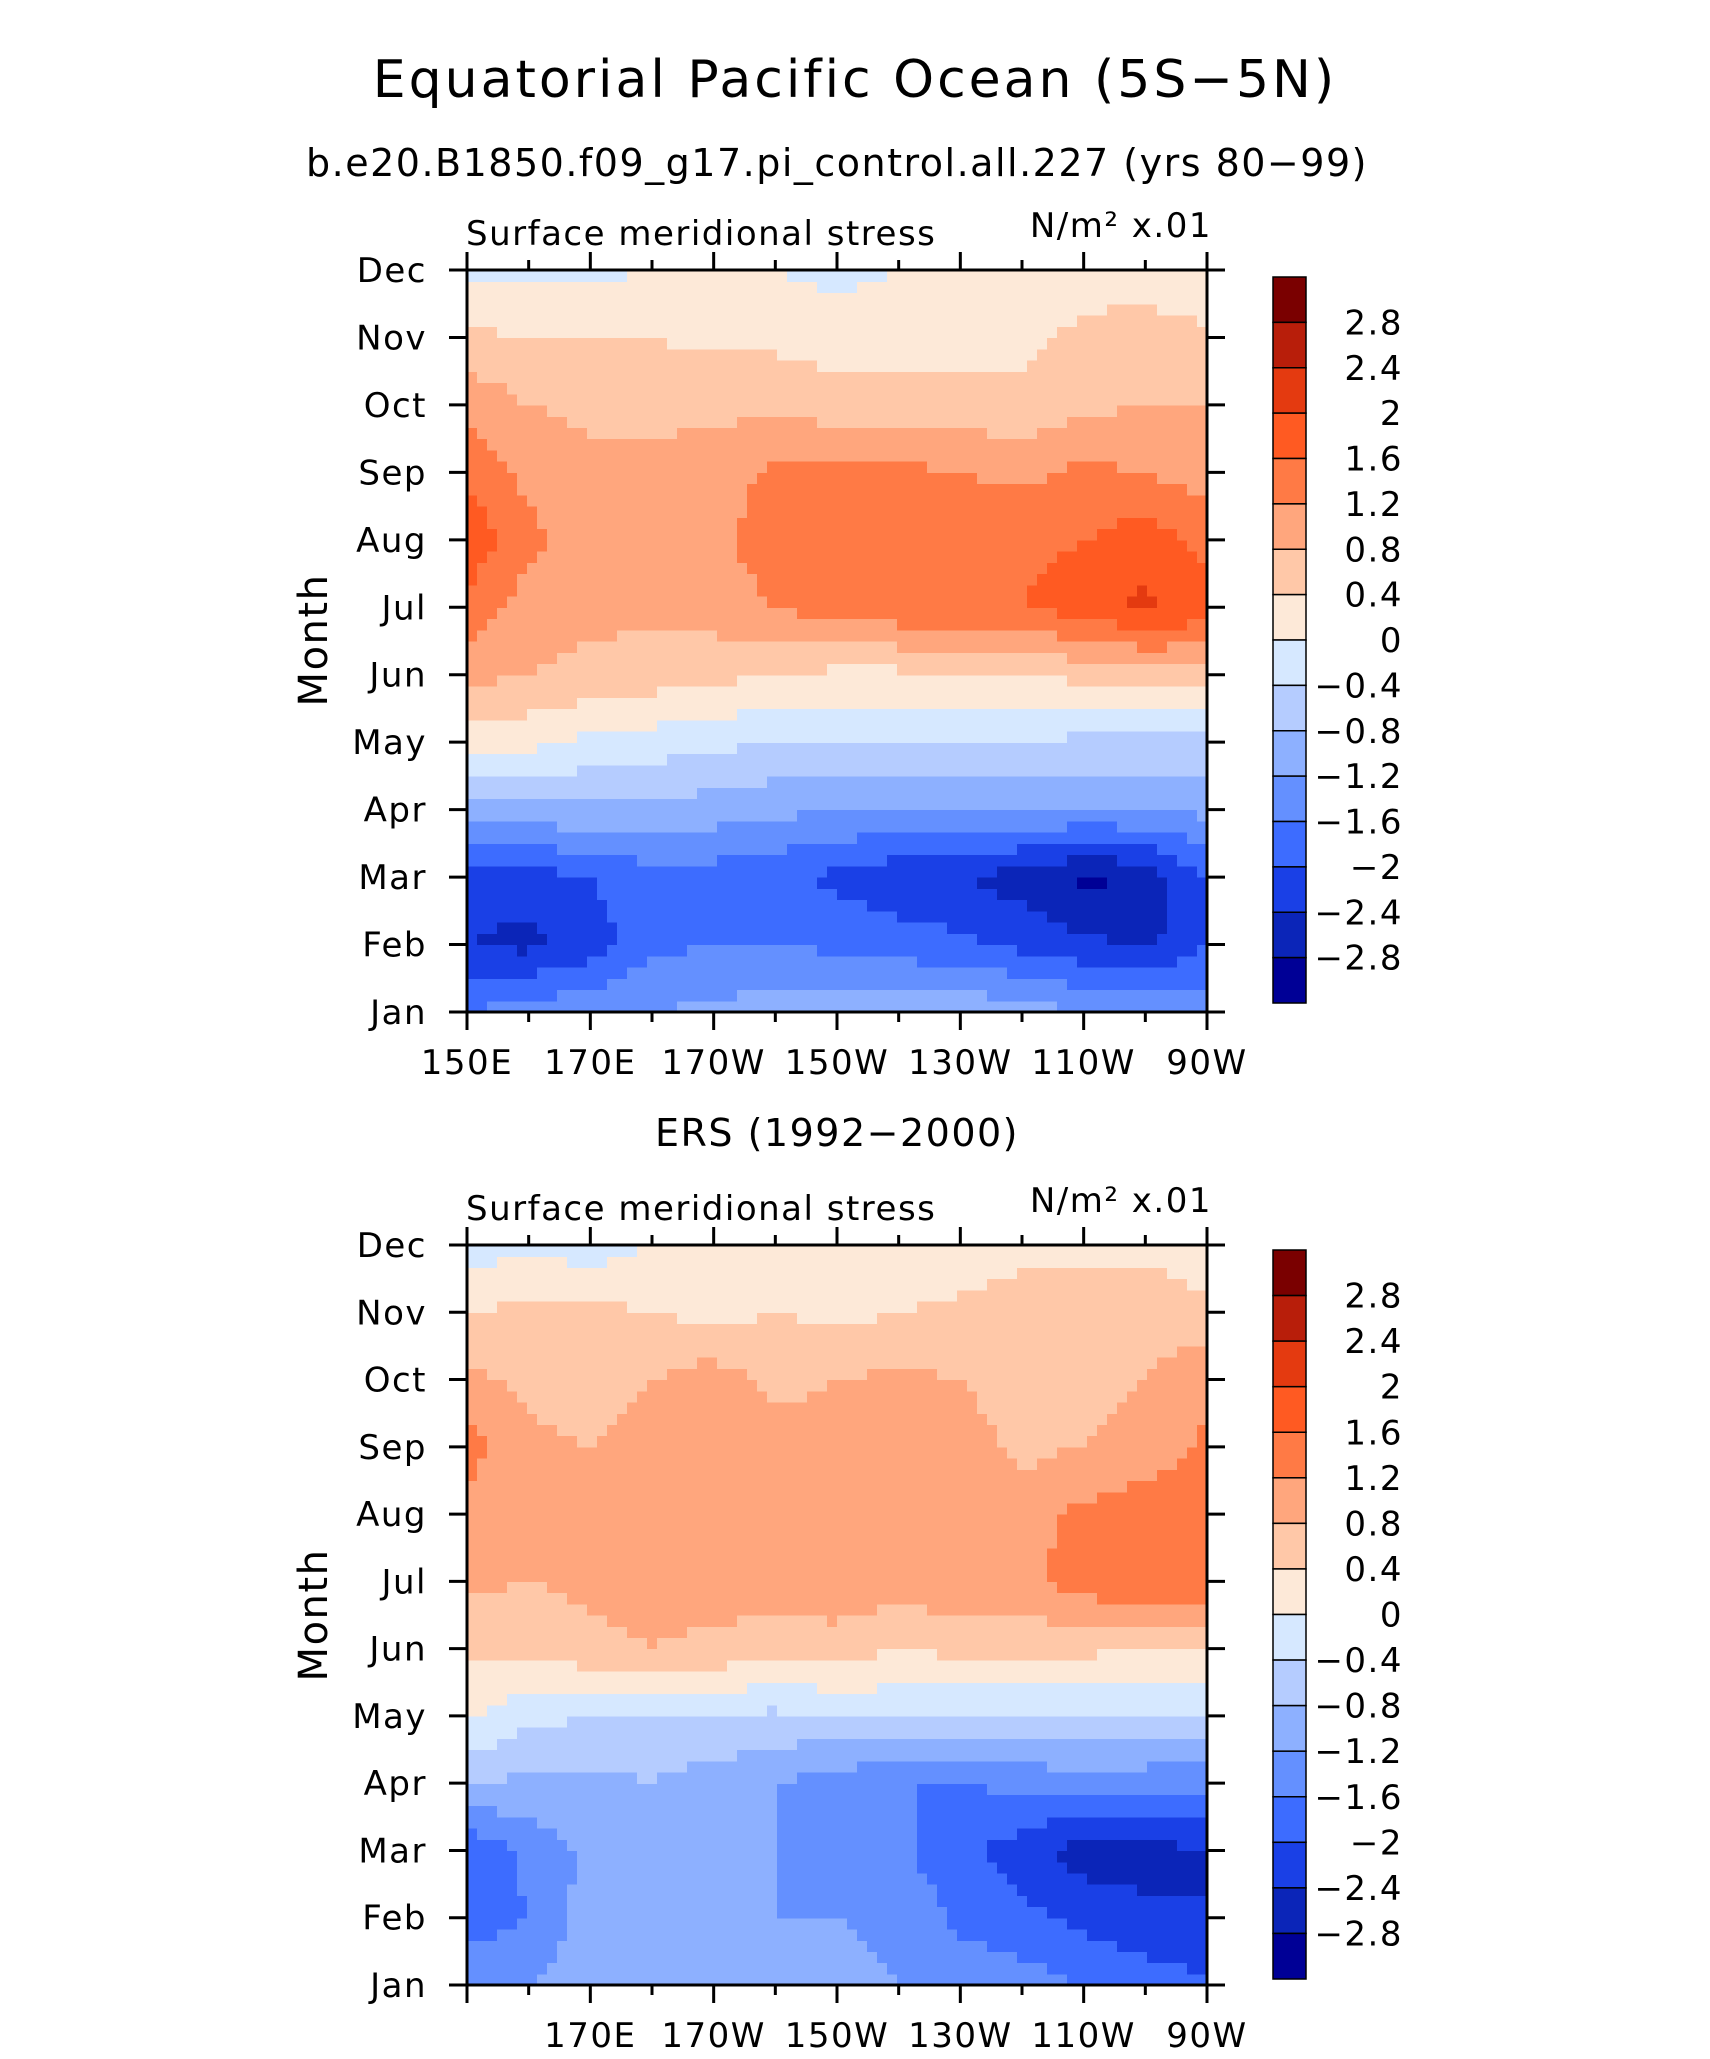 This screenshot has width=1710, height=2059. I want to click on x-tick-label: 110W, so click(1083, 1063).